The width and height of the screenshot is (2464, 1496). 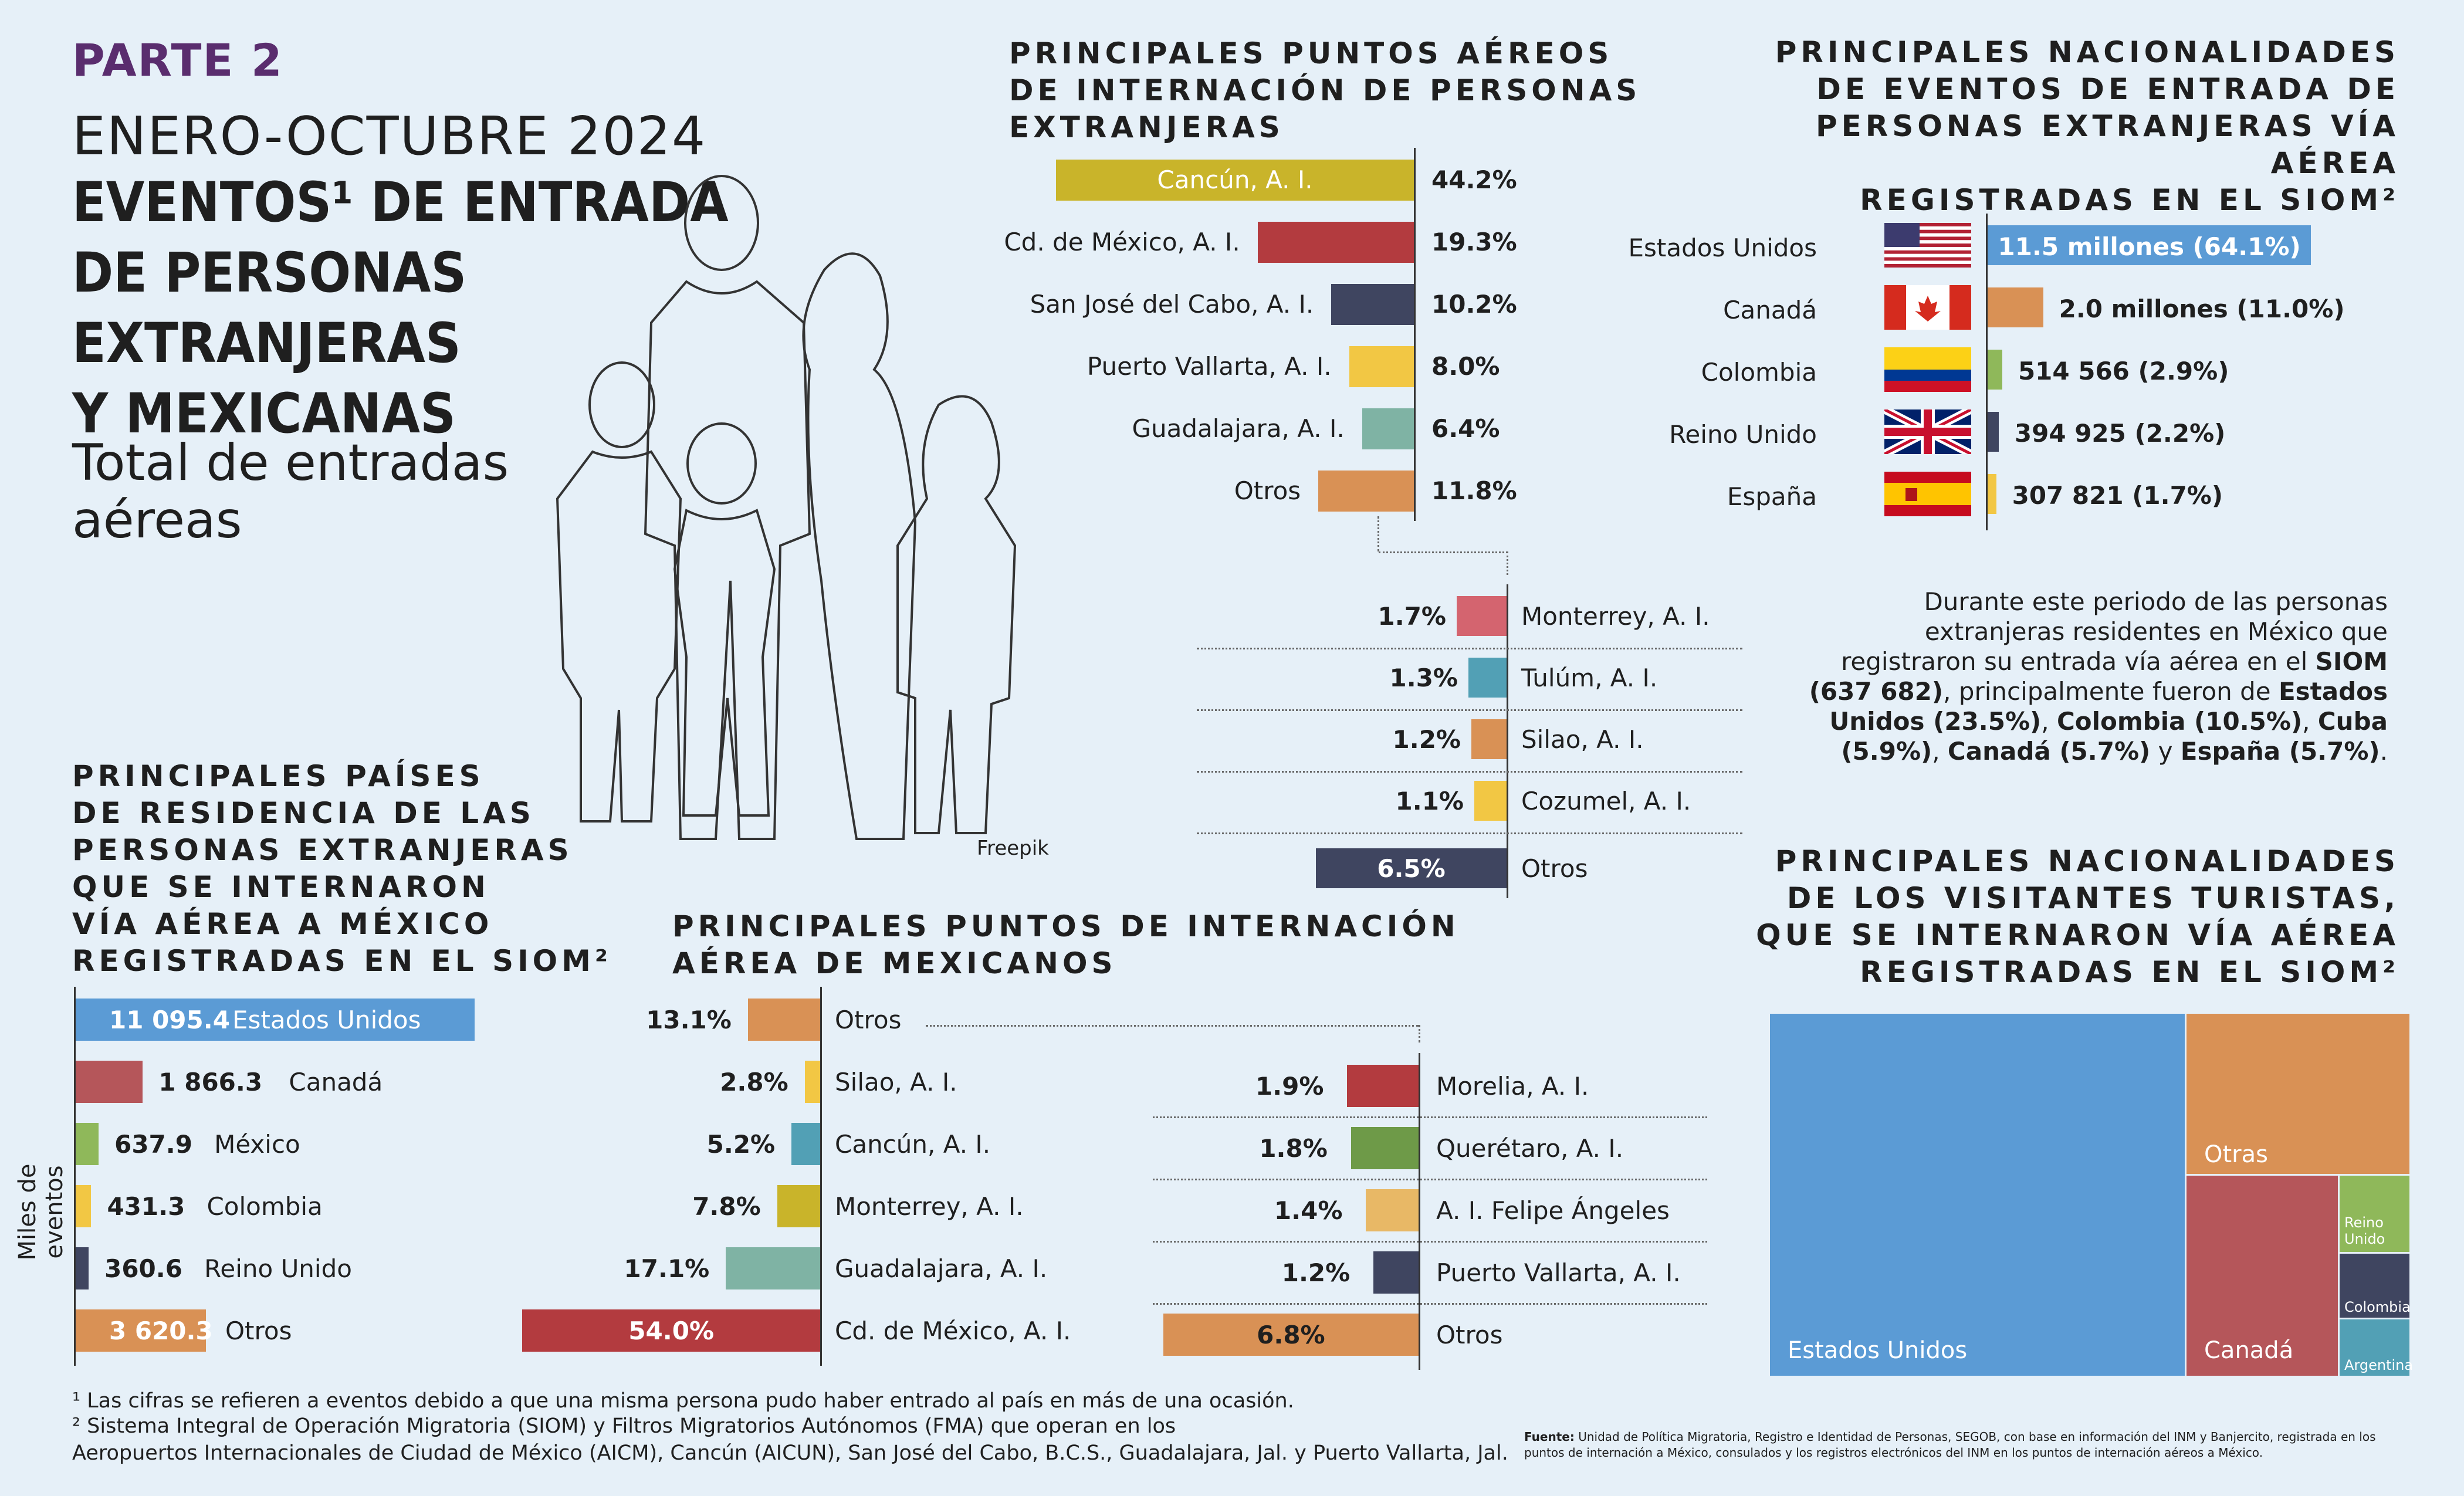 What do you see at coordinates (2377, 1307) in the screenshot?
I see `treemap-cell-label: Colombia` at bounding box center [2377, 1307].